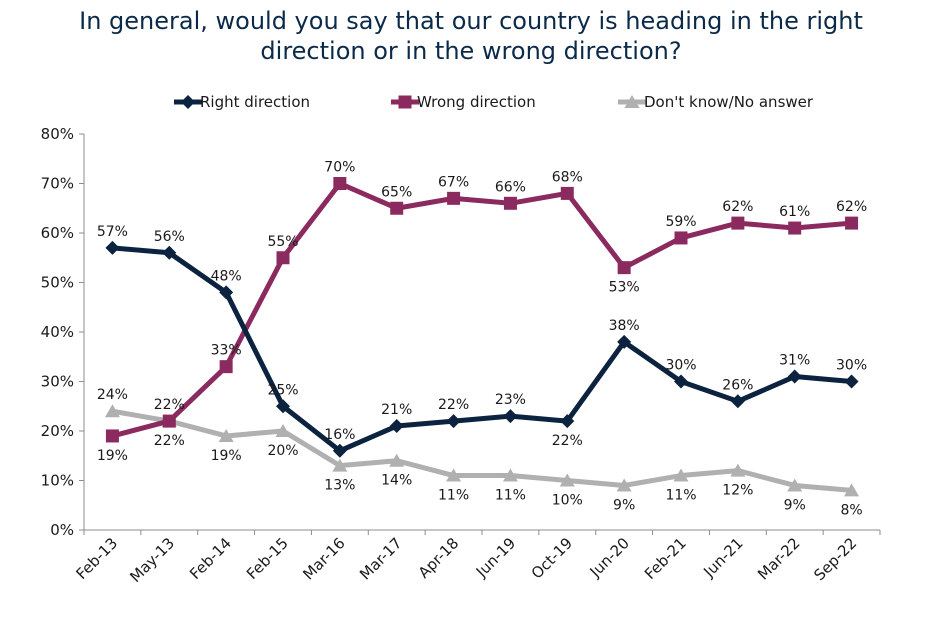 This screenshot has width=942, height=623. I want to click on data-label-right-direction: 23%, so click(510, 400).